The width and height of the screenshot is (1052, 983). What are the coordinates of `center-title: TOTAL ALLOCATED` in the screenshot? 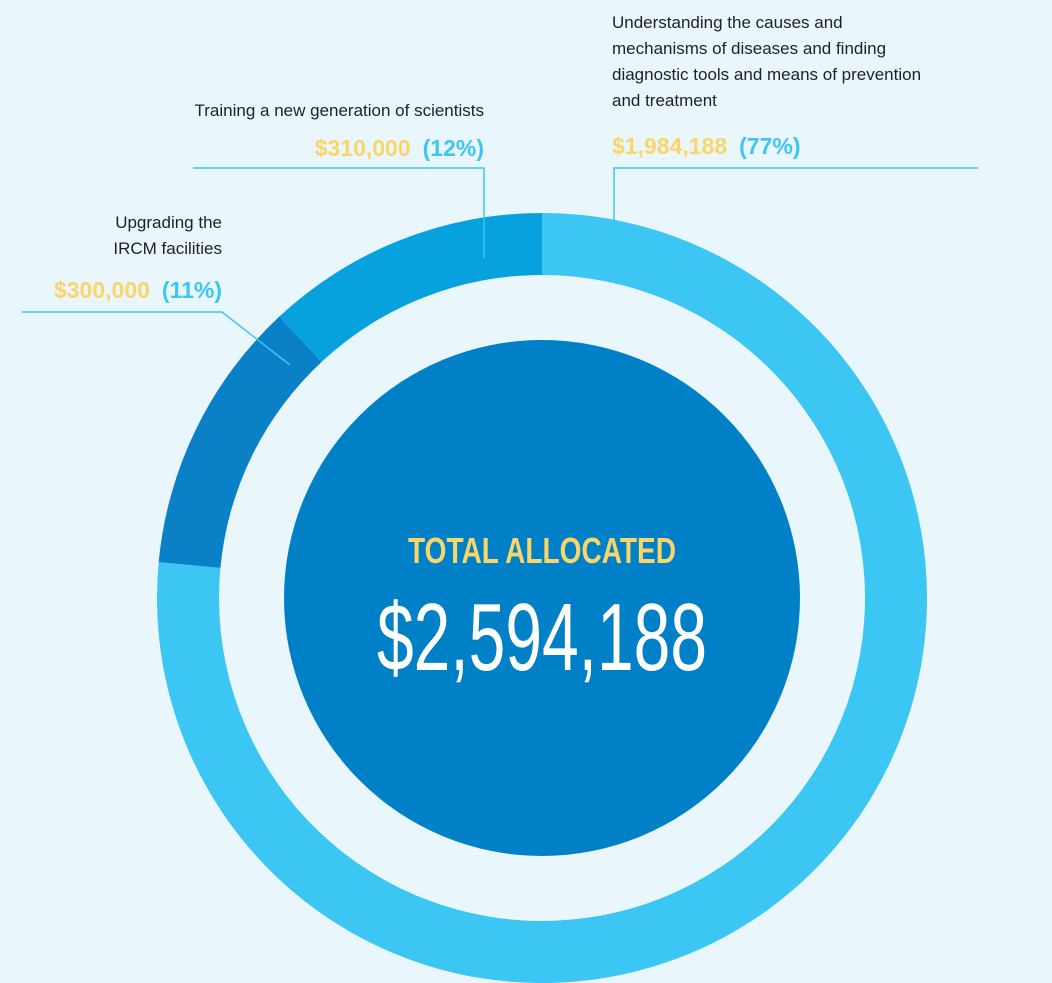 It's located at (542, 550).